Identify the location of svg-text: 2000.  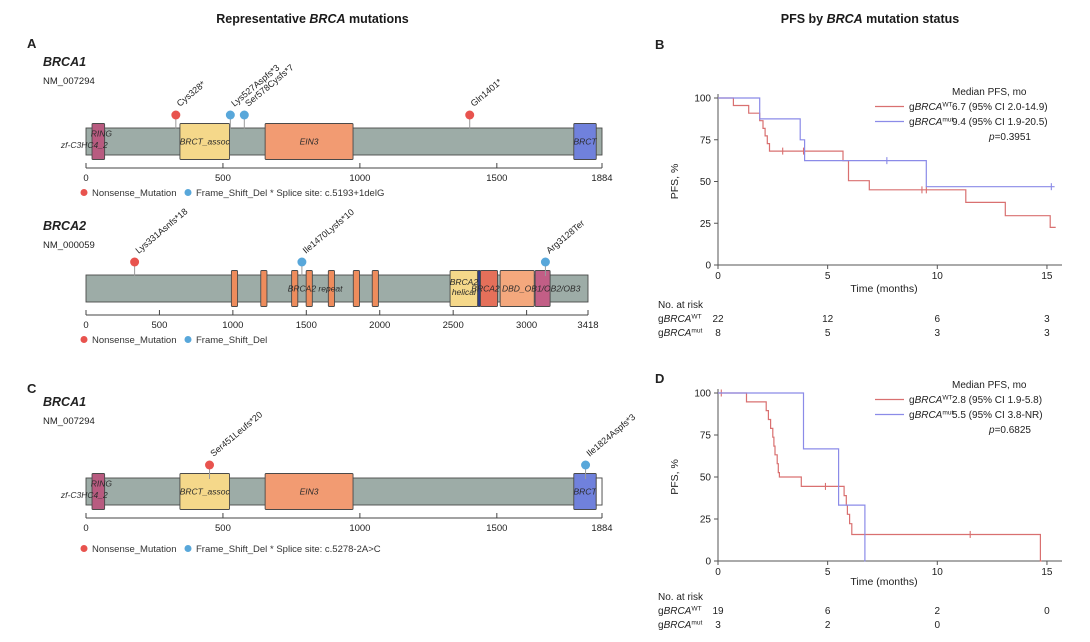
(379, 325).